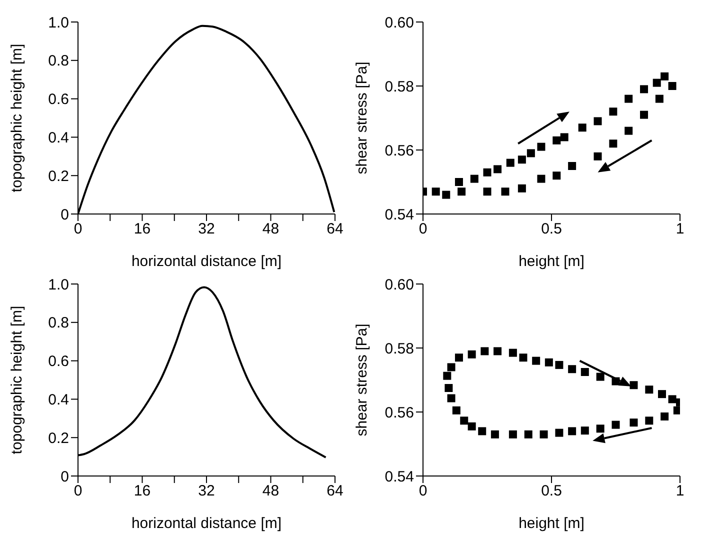 Image resolution: width=707 pixels, height=541 pixels. Describe the element at coordinates (58, 176) in the screenshot. I see `y-tick-label: 0.2` at that location.